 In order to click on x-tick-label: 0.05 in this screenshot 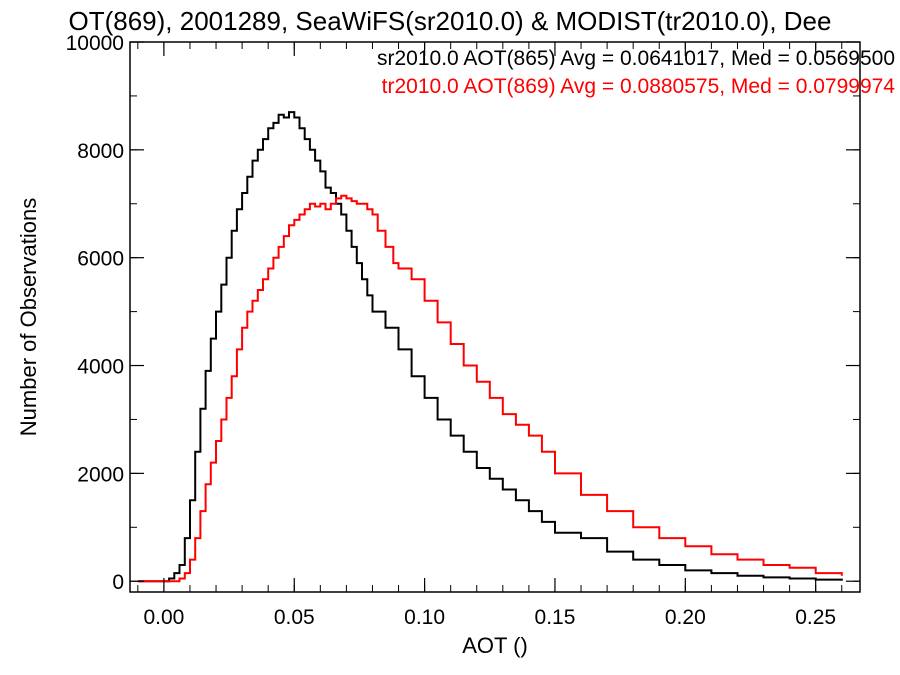, I will do `click(294, 617)`.